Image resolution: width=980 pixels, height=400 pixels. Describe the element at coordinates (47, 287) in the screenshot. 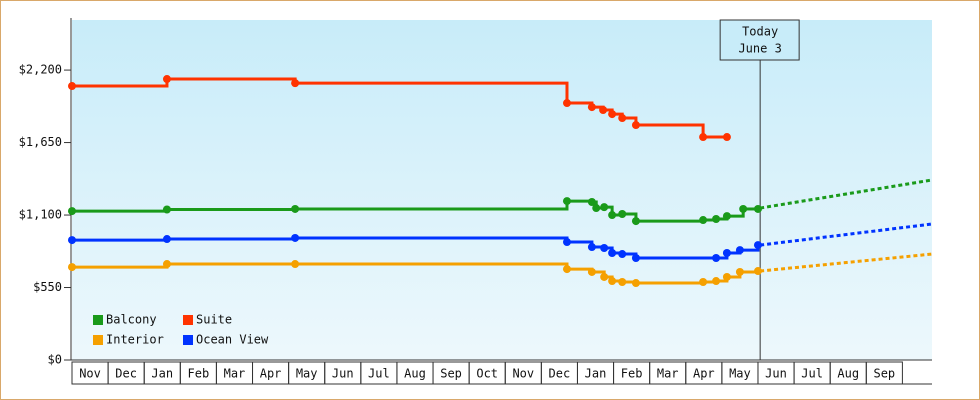

I see `y-tick-label: $550` at that location.